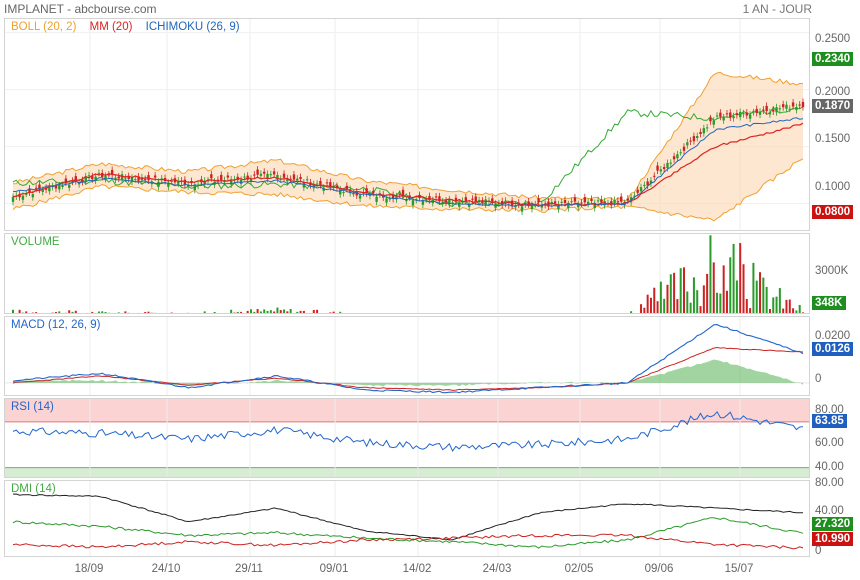  What do you see at coordinates (130, 27) in the screenshot?
I see `price-legend: BOLL (20, 2) MM (20) ICHIMOKU (26, 9)` at bounding box center [130, 27].